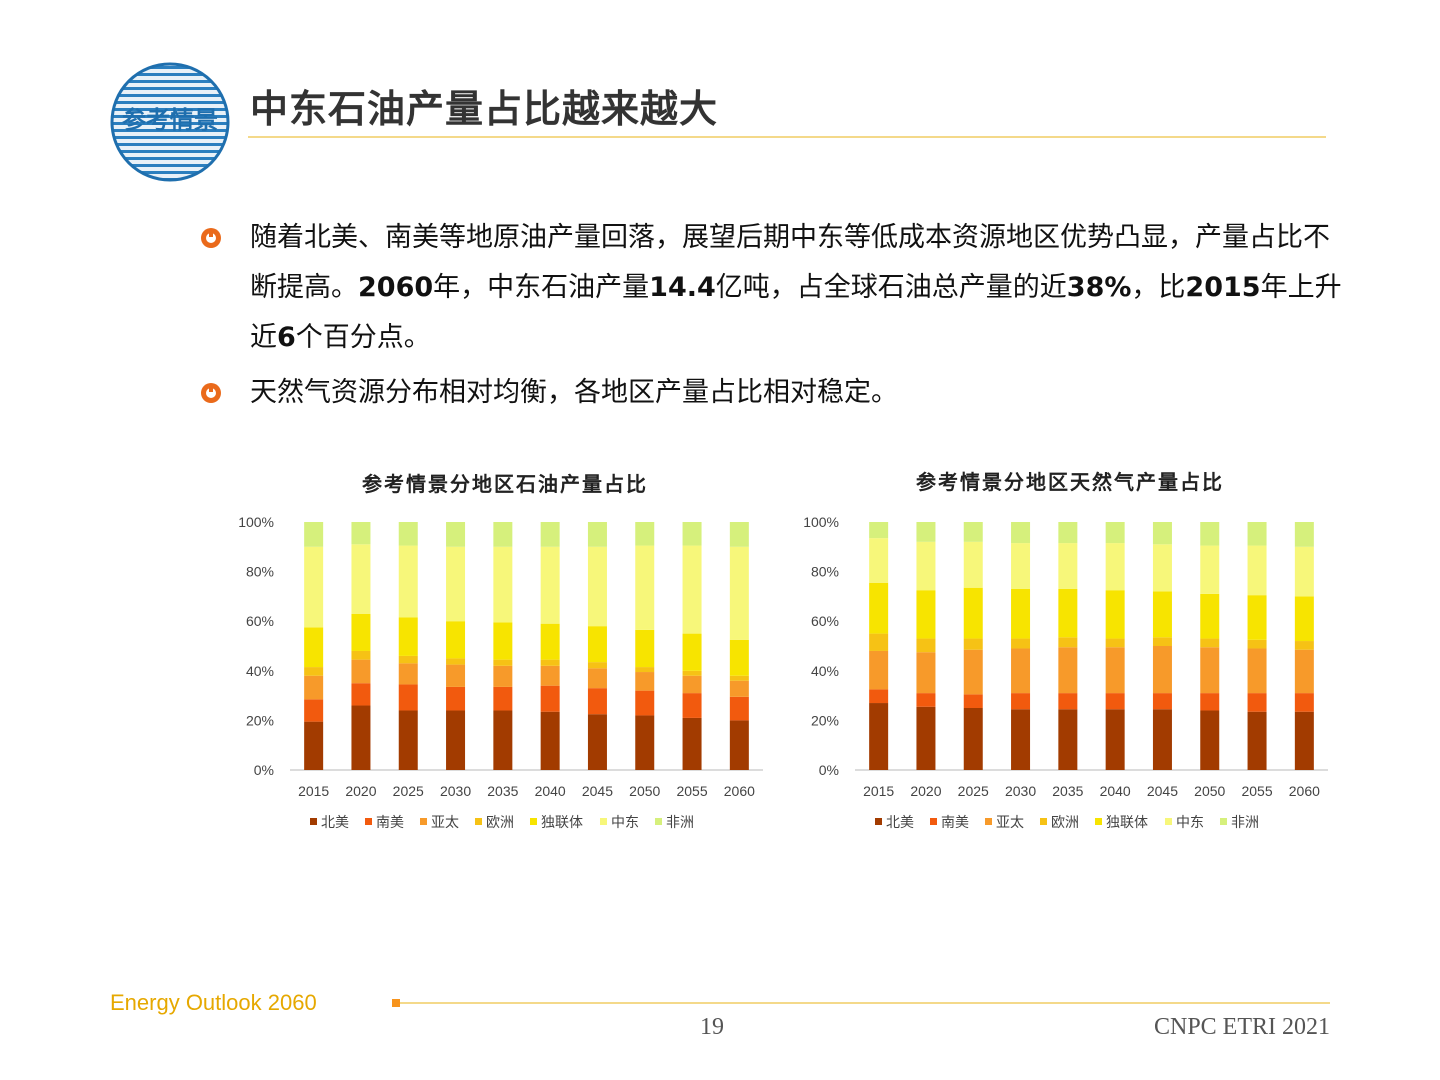 This screenshot has height=1080, width=1440. What do you see at coordinates (1209, 791) in the screenshot?
I see `x-tick-label: 2050` at bounding box center [1209, 791].